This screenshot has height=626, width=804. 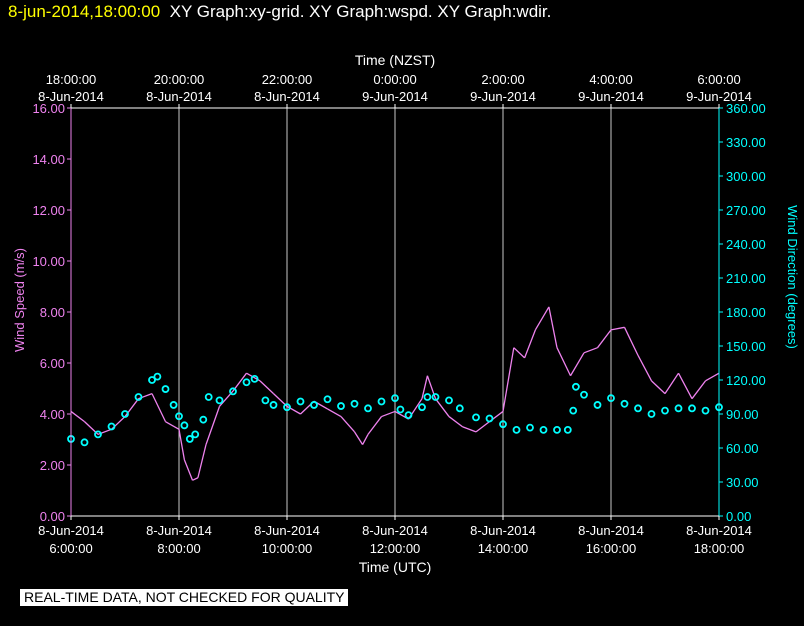 I want to click on right-tick-label: 90.00, so click(x=742, y=414).